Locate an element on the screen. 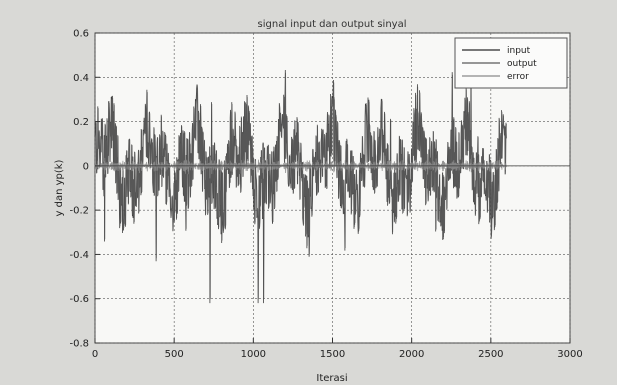  legend-label-output: output is located at coordinates (522, 64).